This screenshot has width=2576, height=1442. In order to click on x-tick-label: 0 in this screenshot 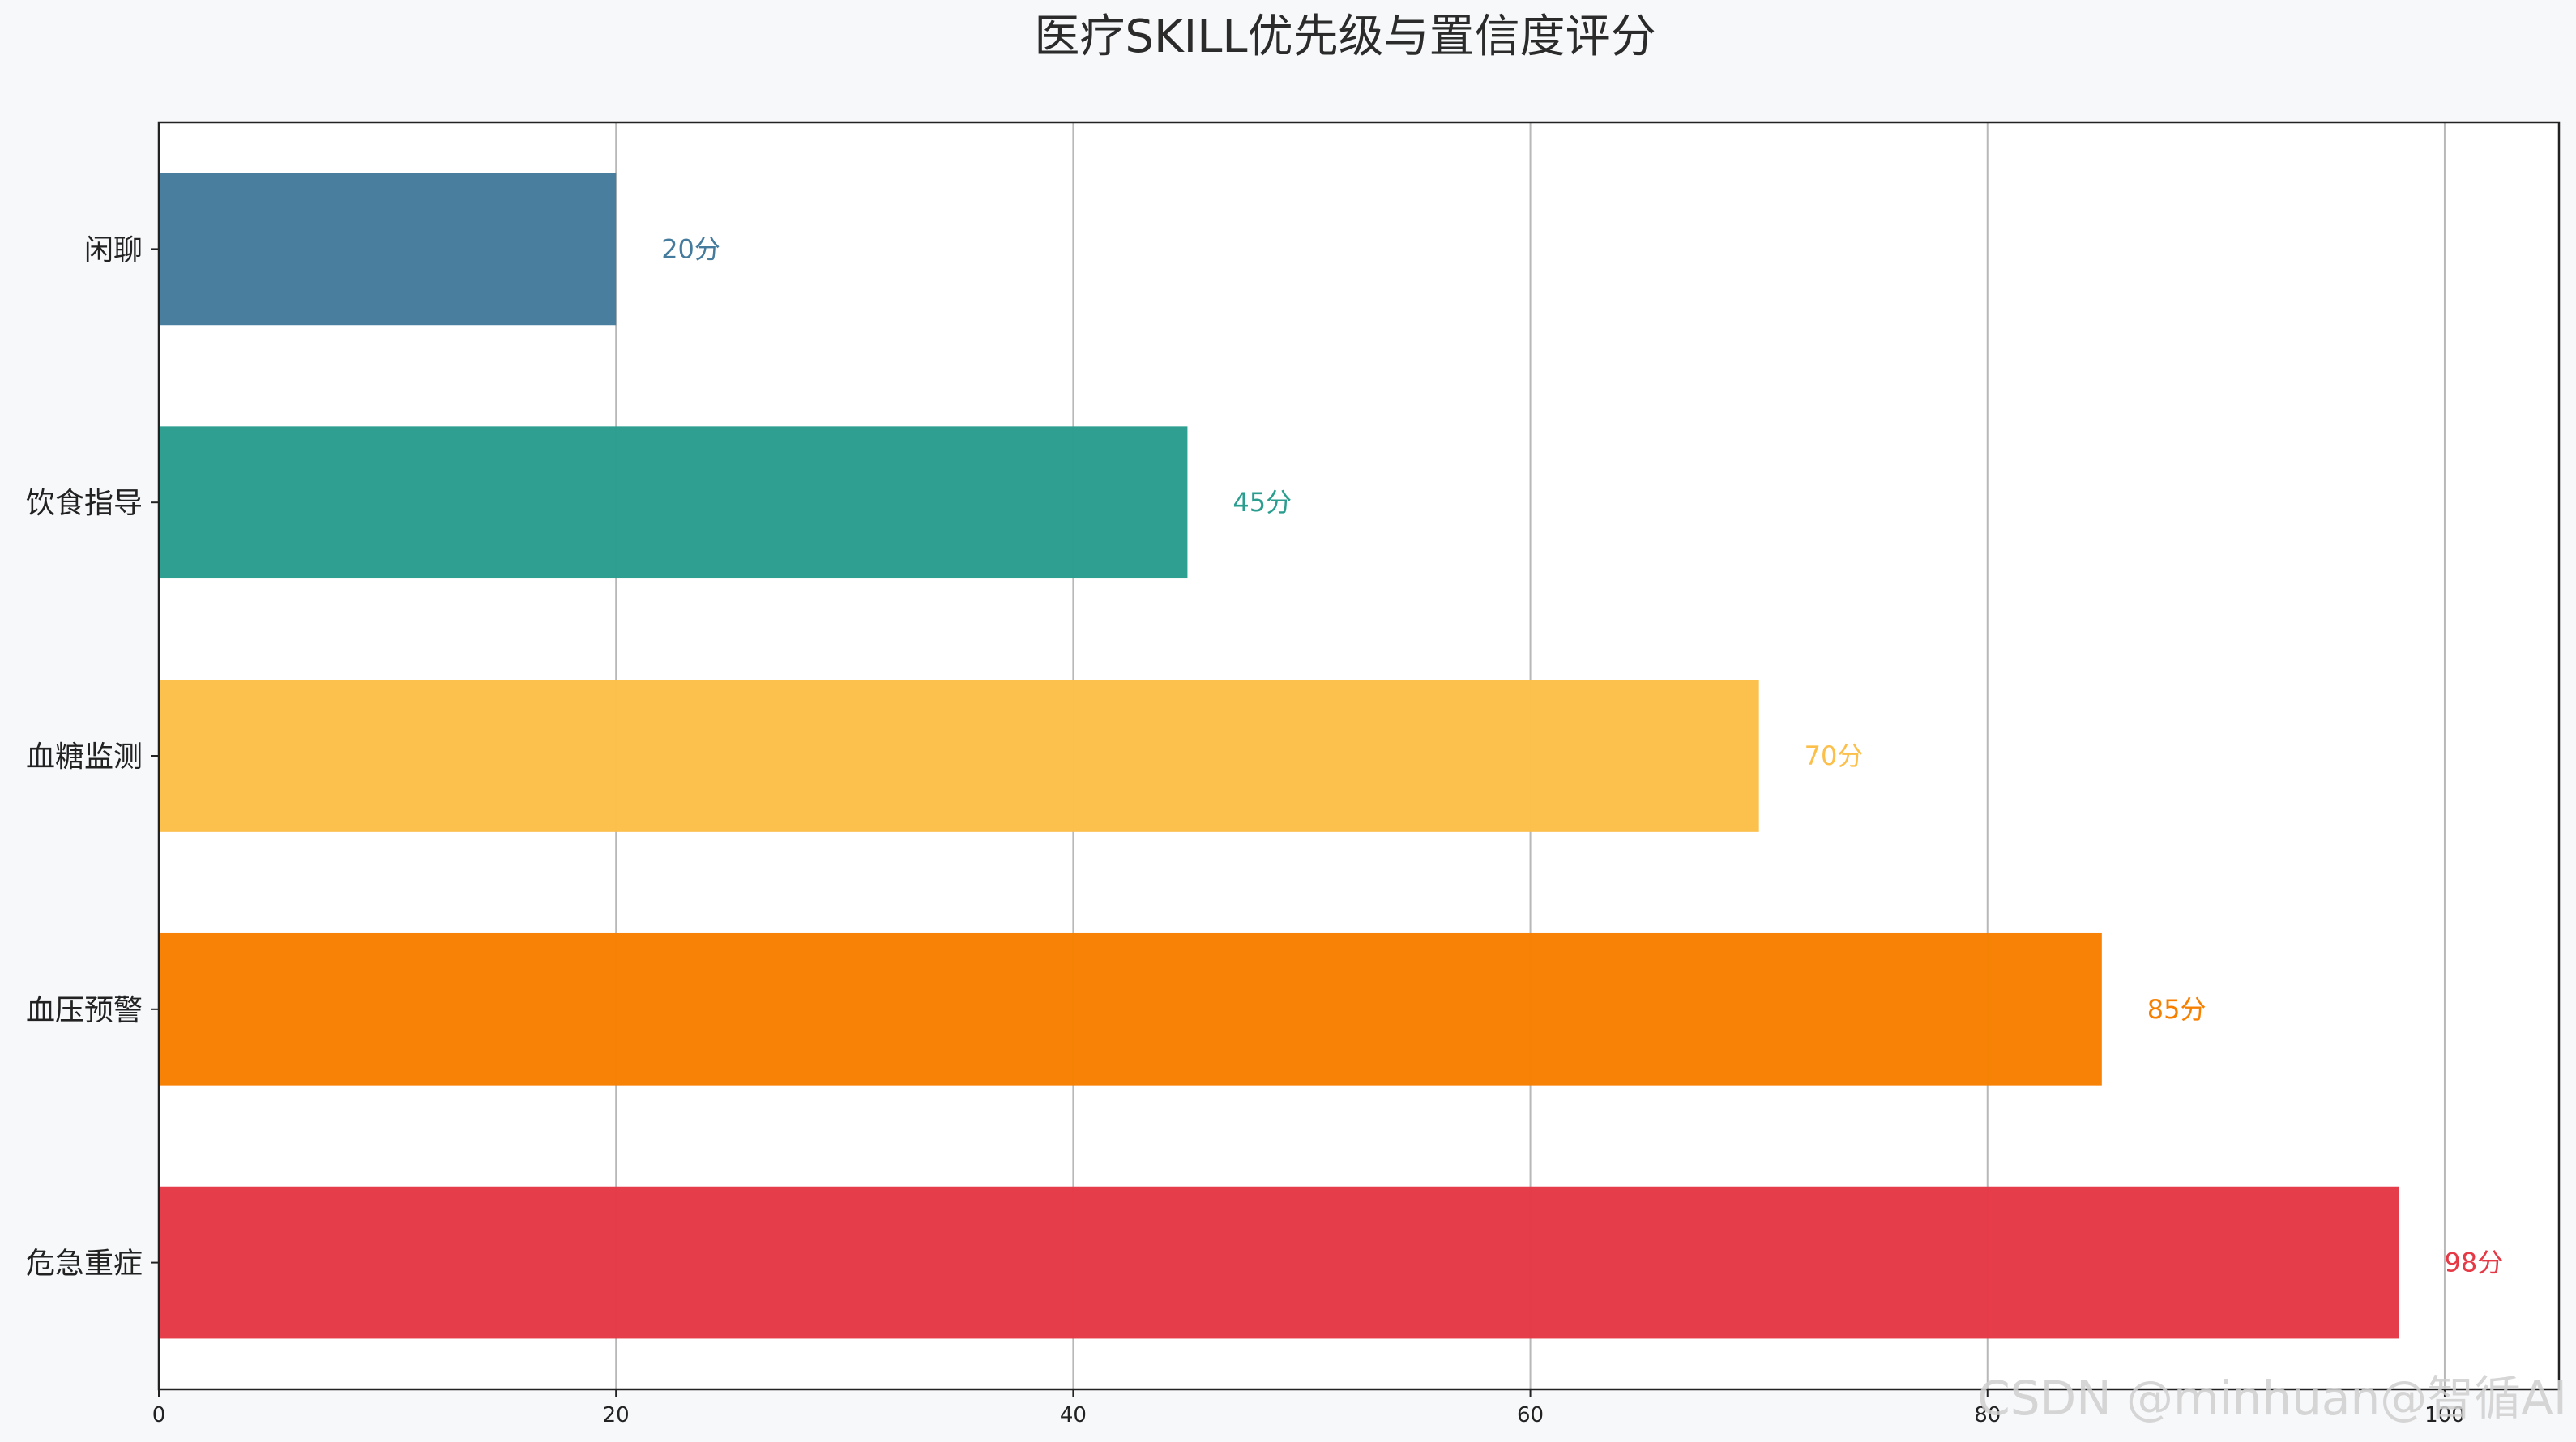, I will do `click(159, 1415)`.